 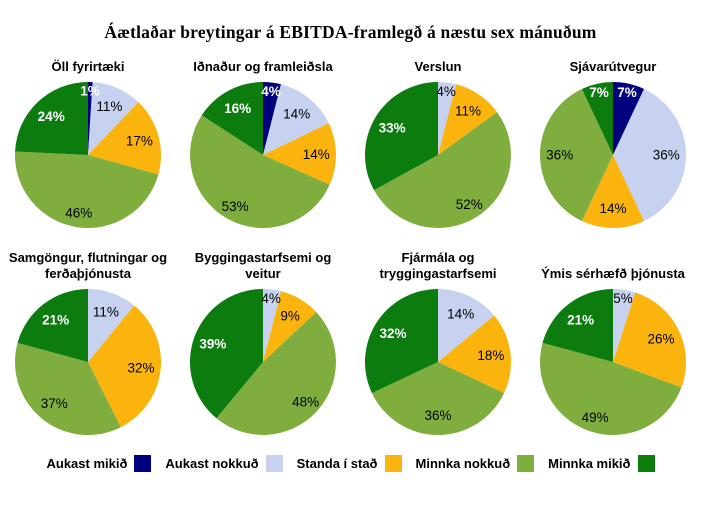 I want to click on pie-fjarmala-og-tryggingastarfsemi: 14% 18% 36% 32%, so click(x=438, y=362).